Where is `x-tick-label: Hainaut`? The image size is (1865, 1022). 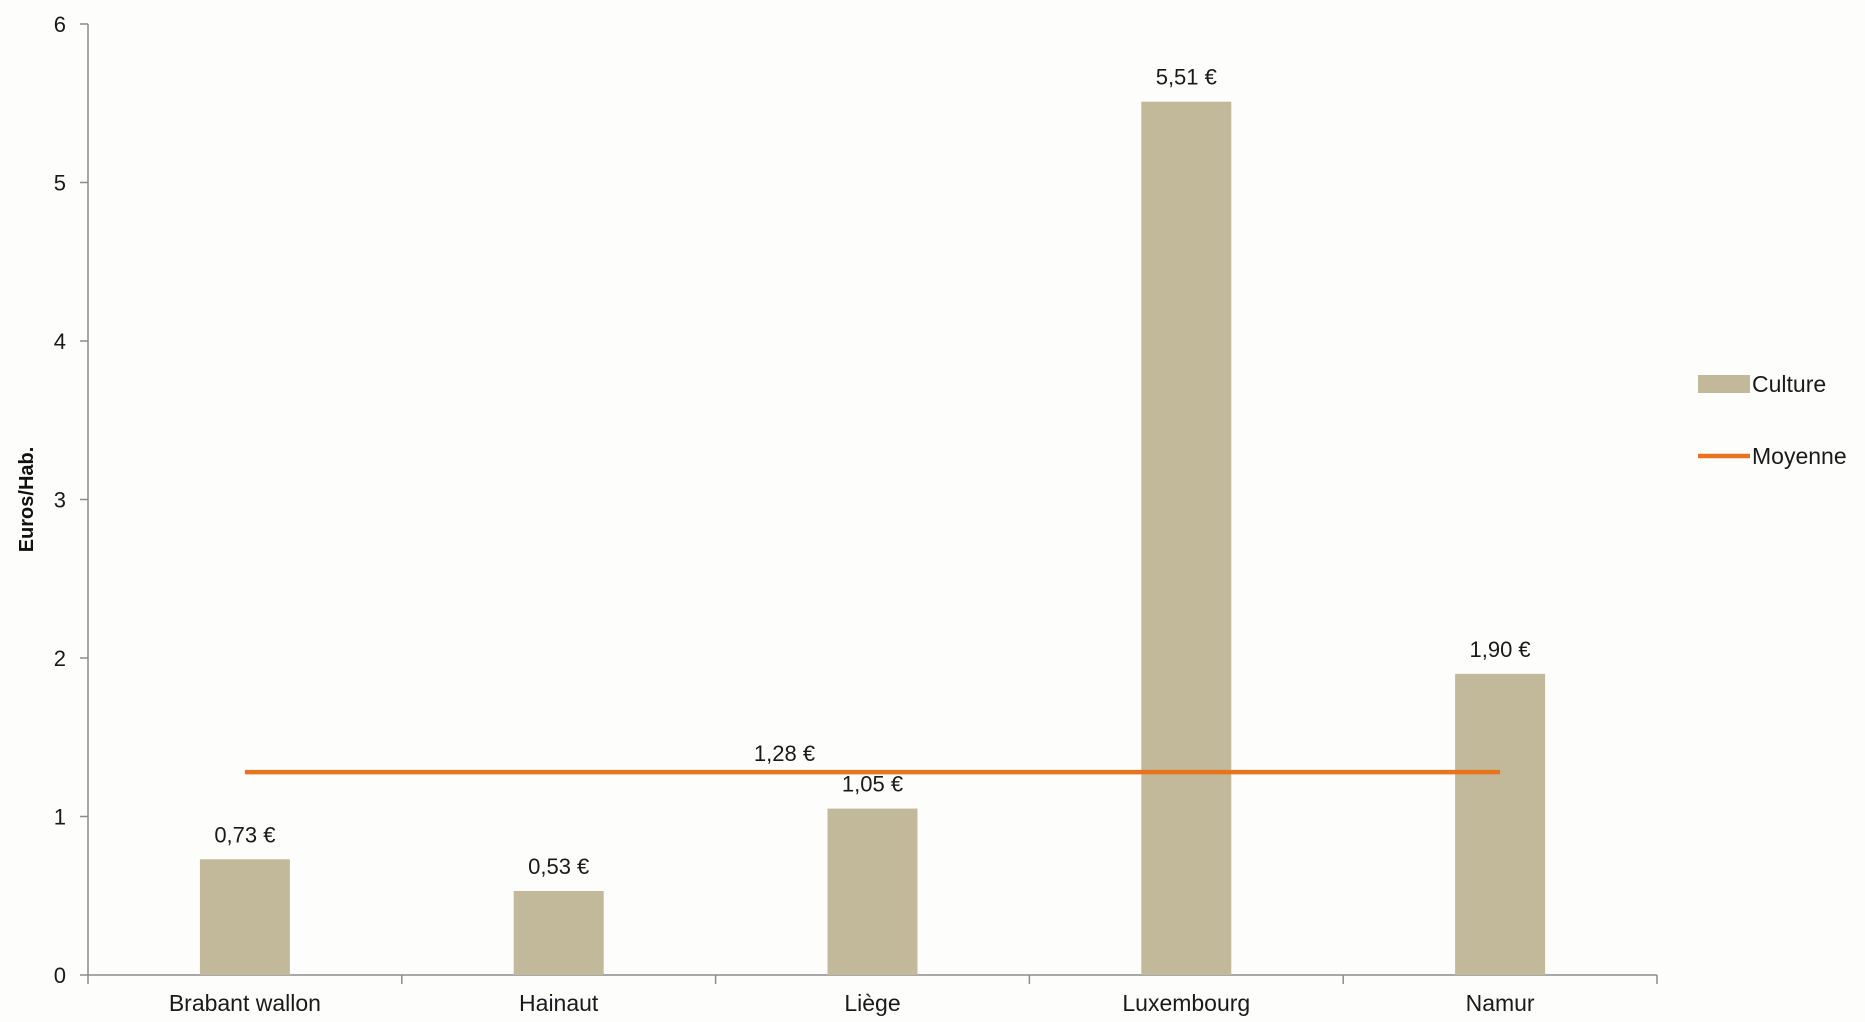 x-tick-label: Hainaut is located at coordinates (559, 1003).